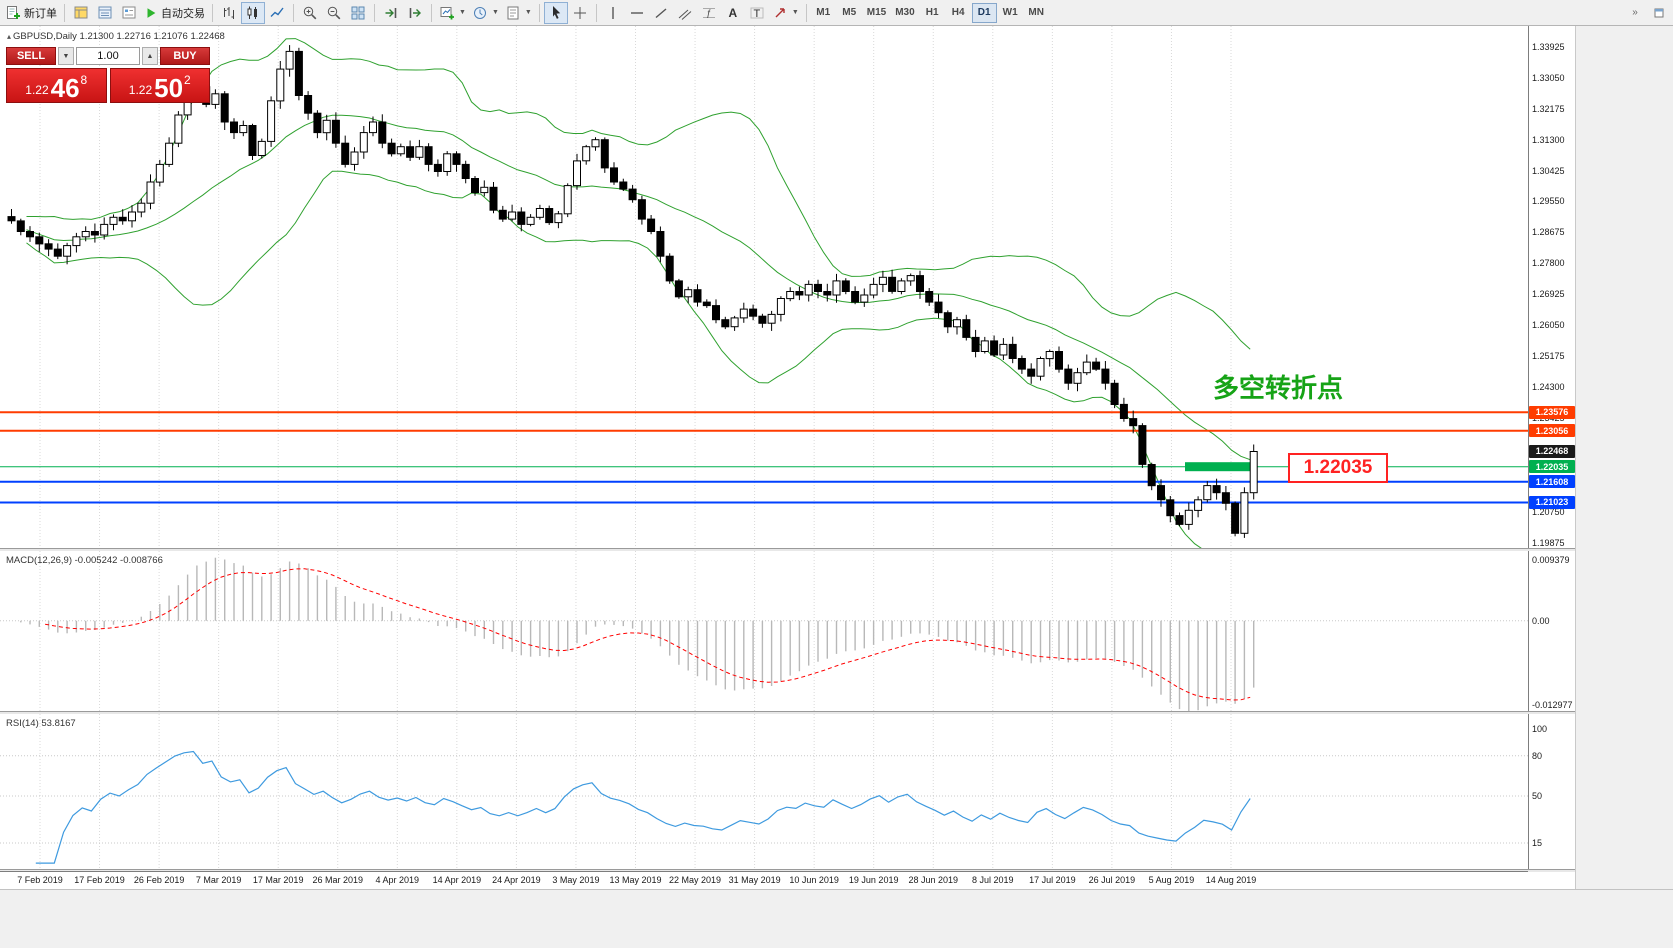 Image resolution: width=1673 pixels, height=948 pixels. Describe the element at coordinates (66, 56) in the screenshot. I see `volume-decrease-button: ▼` at that location.